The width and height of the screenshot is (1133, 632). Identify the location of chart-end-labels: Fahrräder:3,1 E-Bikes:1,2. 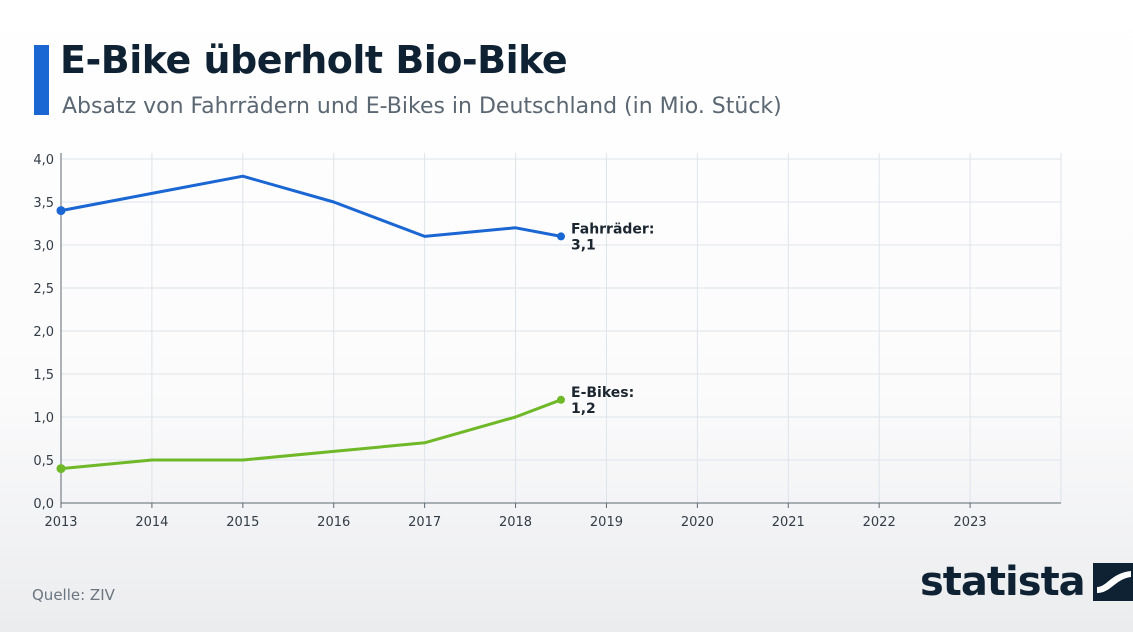
(612, 318).